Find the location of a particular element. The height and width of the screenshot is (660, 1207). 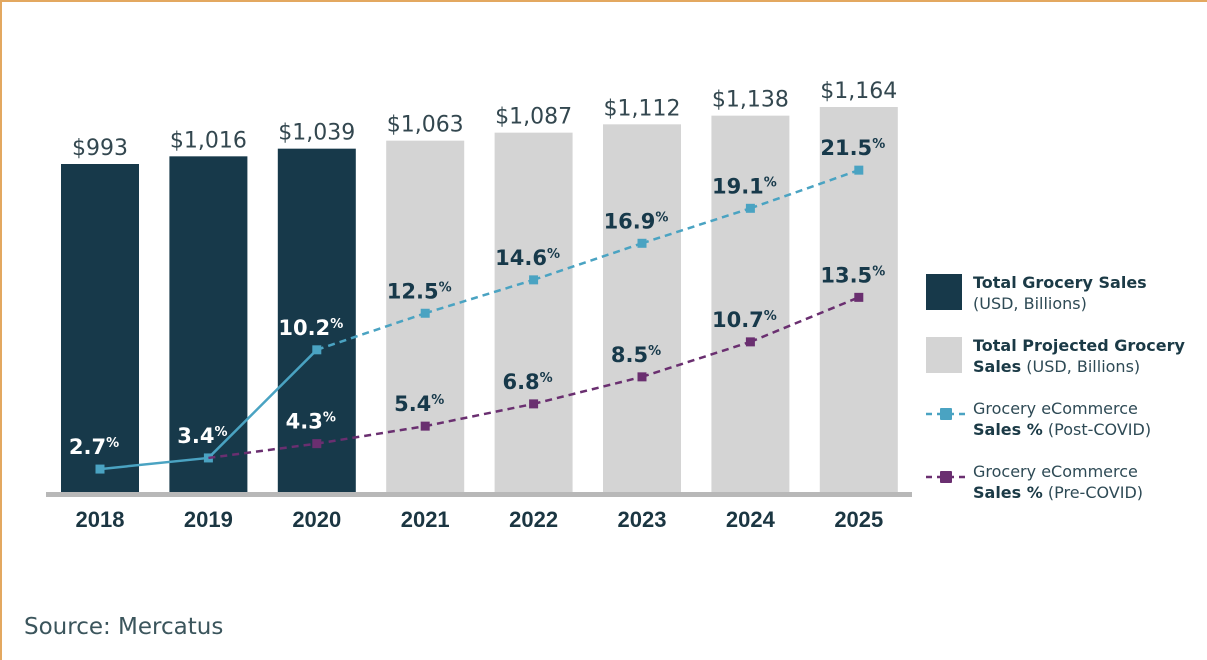

bar-value-label: $1,138 is located at coordinates (750, 100).